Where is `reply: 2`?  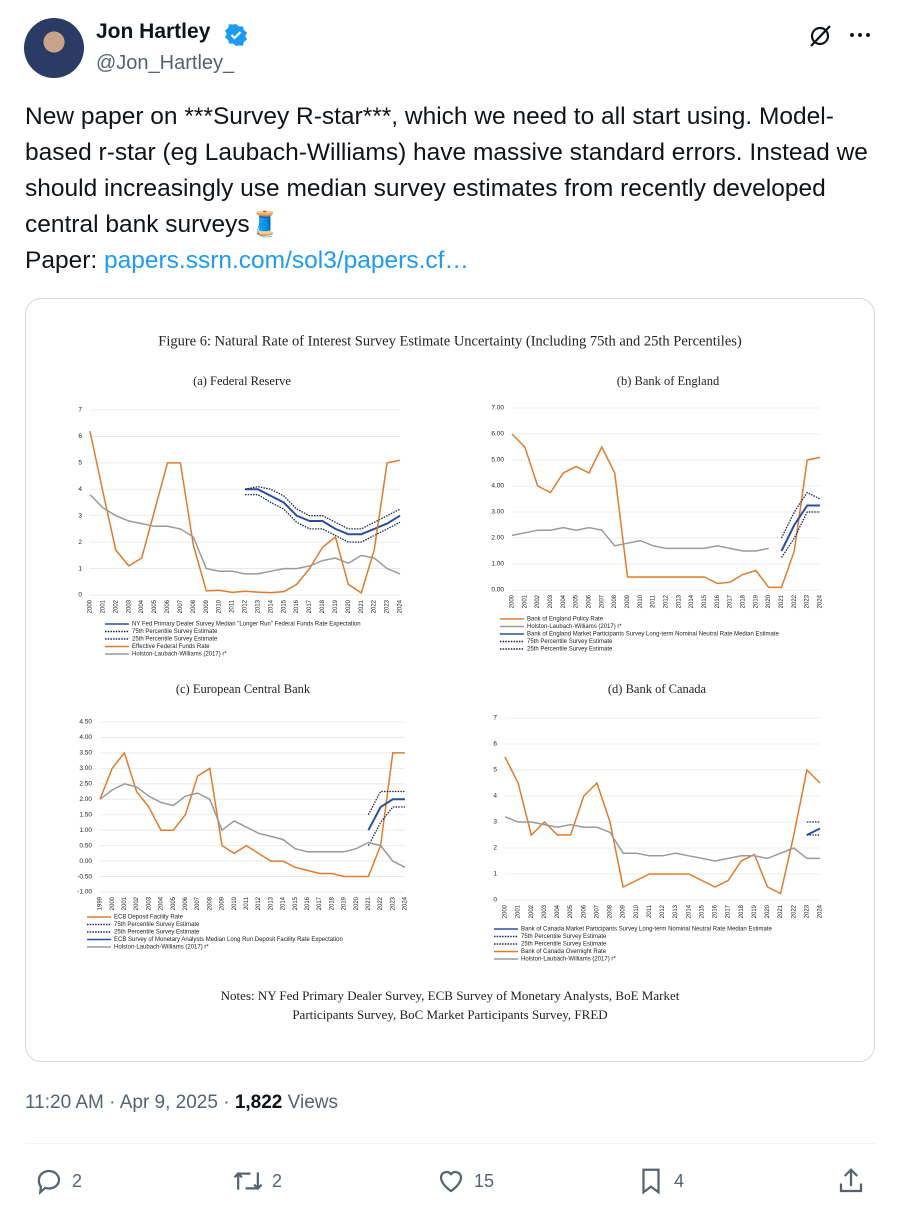
reply: 2 is located at coordinates (58, 1181).